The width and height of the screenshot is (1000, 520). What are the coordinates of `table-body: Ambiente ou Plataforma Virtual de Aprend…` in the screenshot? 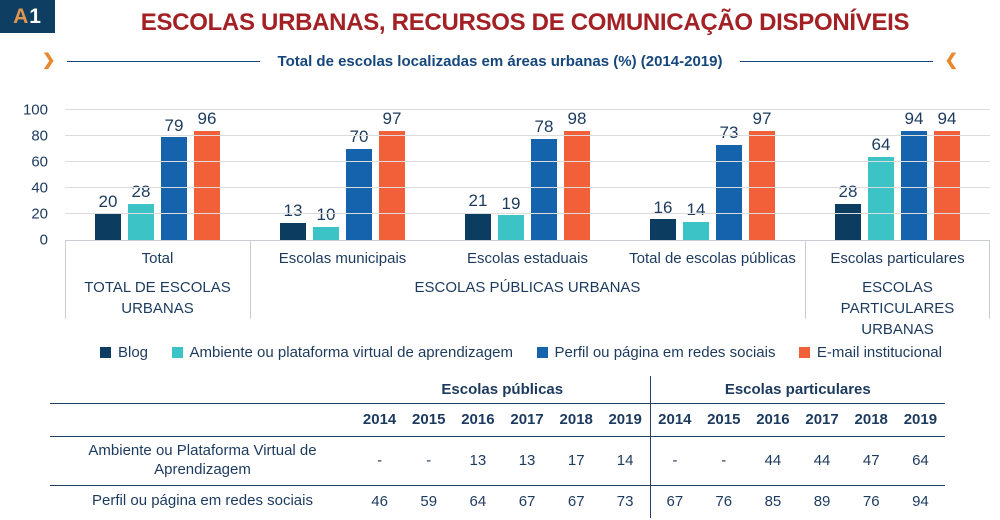 It's located at (498, 477).